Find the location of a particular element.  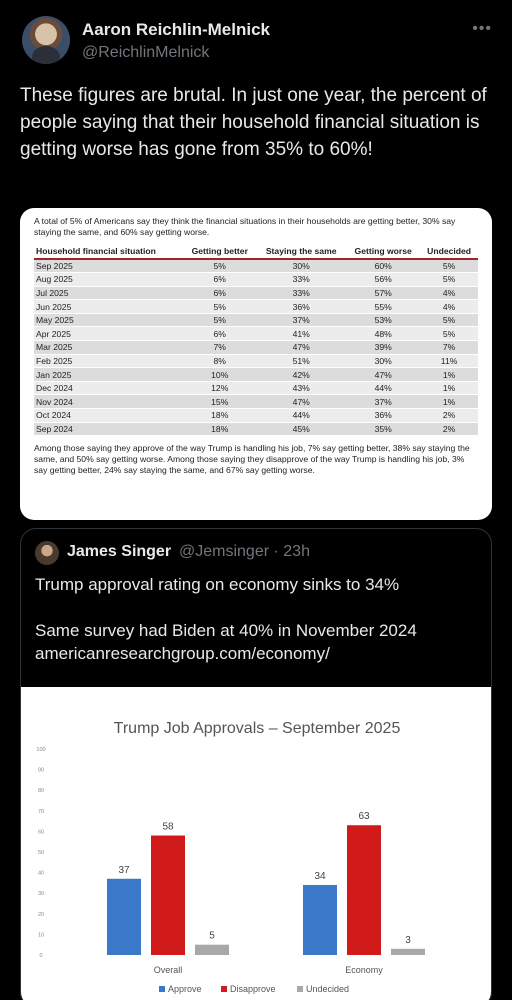

table-cell: 2% is located at coordinates (449, 429).